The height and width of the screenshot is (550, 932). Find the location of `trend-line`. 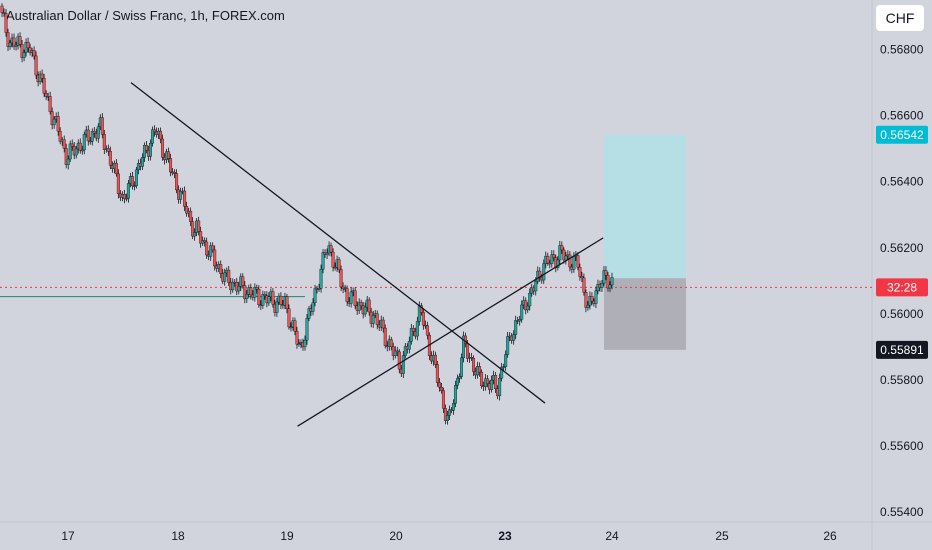

trend-line is located at coordinates (450, 332).